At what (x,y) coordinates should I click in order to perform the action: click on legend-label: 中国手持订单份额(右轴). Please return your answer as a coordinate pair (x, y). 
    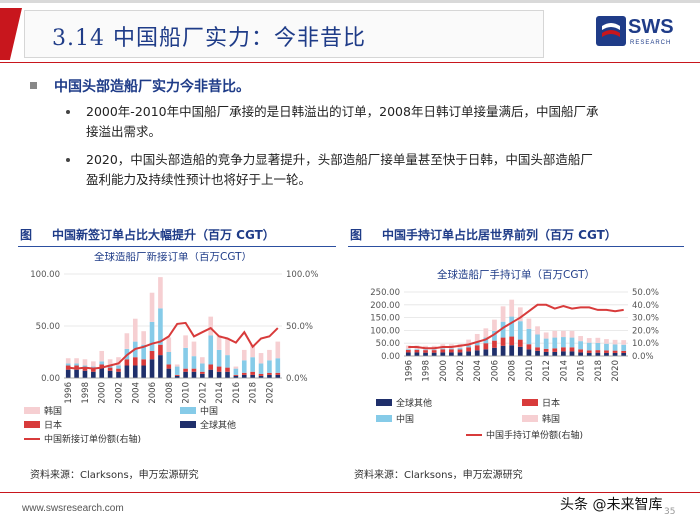
    Looking at the image, I should click on (534, 435).